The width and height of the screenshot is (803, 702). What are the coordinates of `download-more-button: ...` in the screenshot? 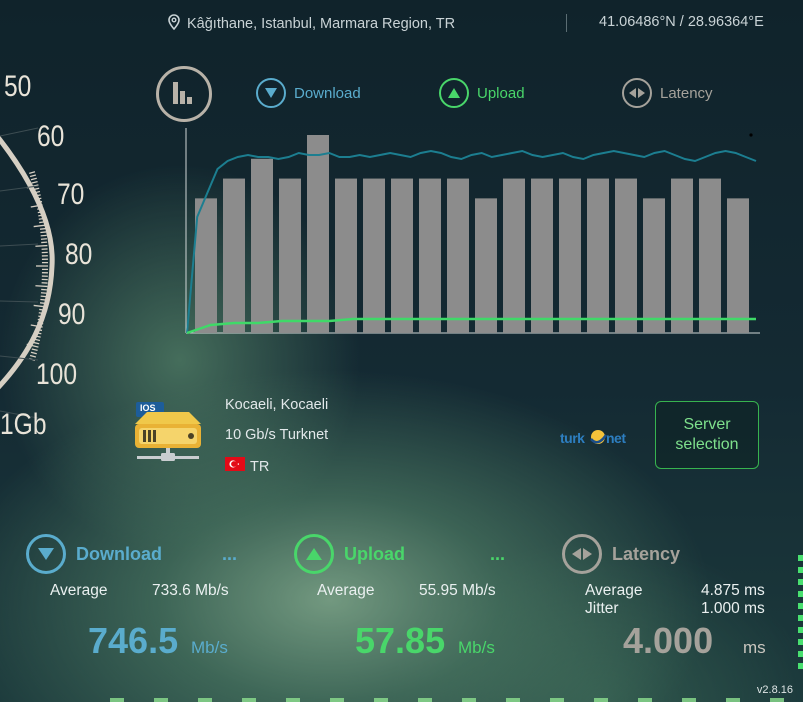 It's located at (230, 554).